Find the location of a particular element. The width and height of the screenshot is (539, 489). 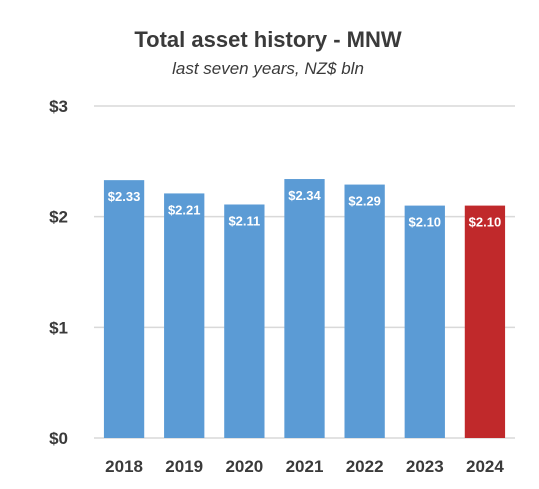

y-tick-label: $3 is located at coordinates (58, 106).